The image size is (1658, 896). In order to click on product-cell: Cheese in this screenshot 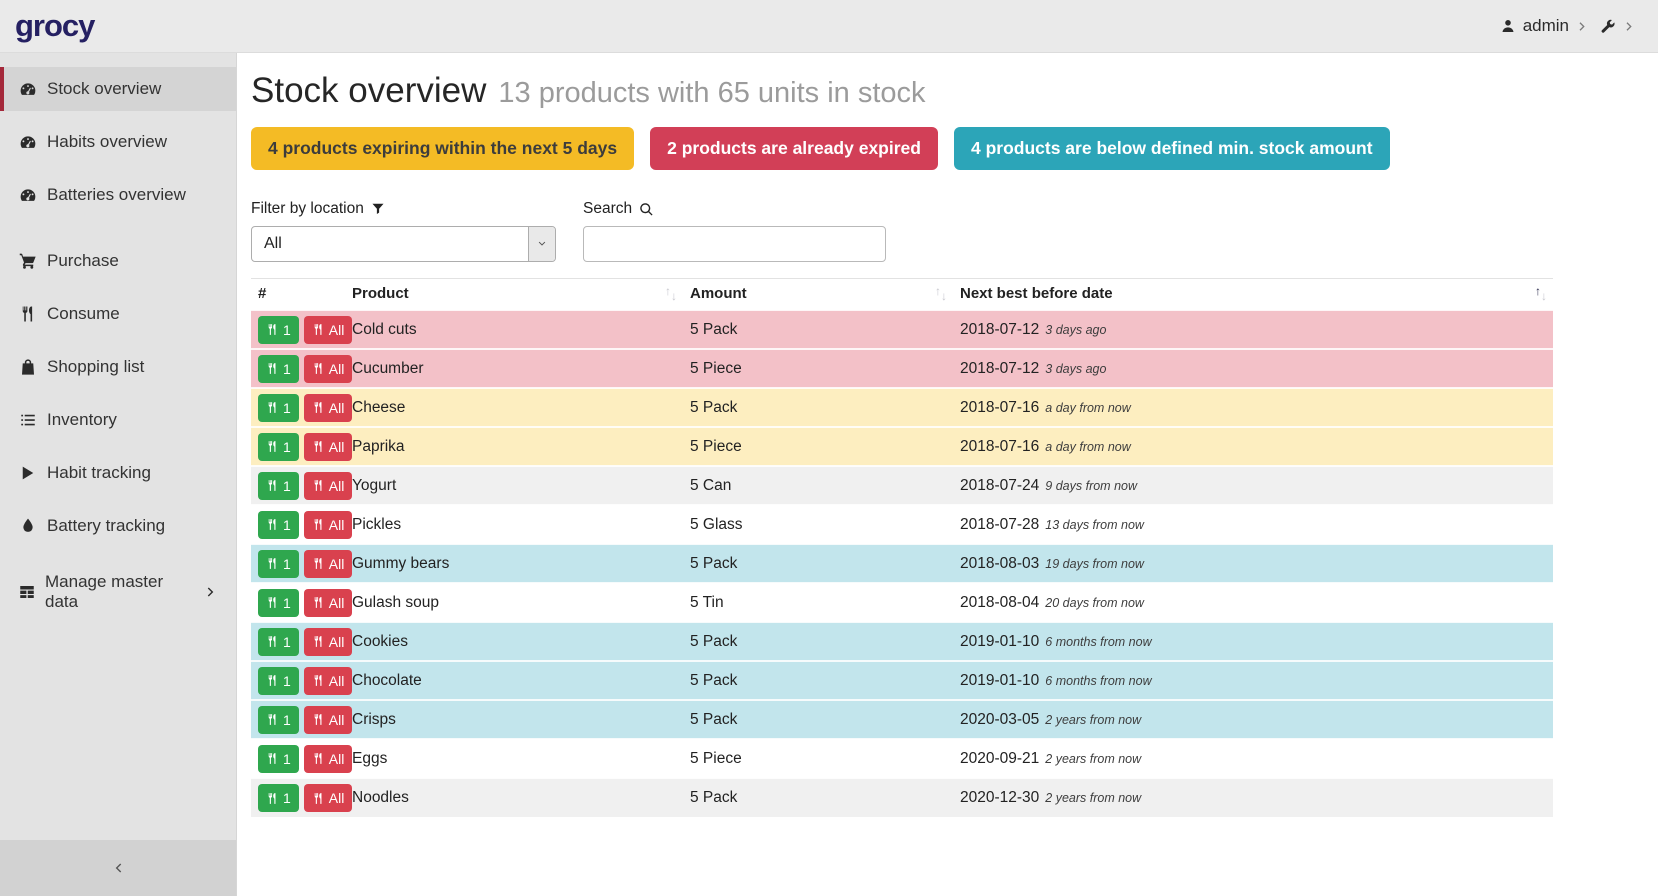, I will do `click(379, 407)`.